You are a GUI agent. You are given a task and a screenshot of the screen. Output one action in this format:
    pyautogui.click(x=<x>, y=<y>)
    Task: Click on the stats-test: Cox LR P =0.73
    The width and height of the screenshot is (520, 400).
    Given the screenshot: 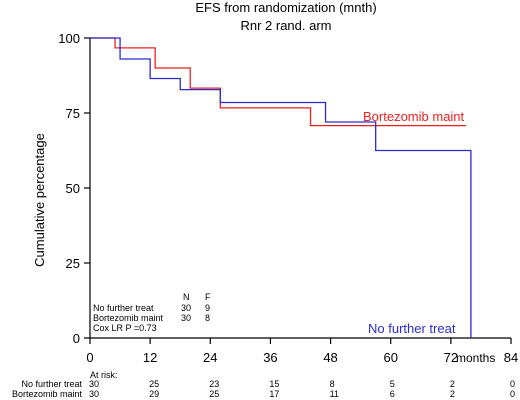 What is the action you would take?
    pyautogui.click(x=125, y=328)
    